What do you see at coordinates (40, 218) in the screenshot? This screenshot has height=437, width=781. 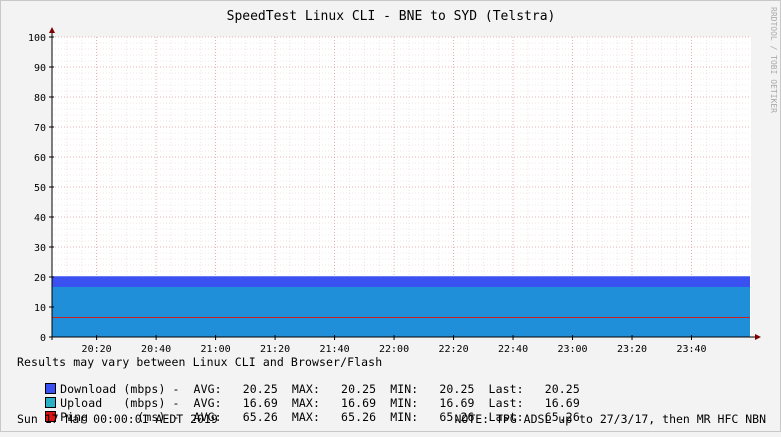 I see `y-tick-label: 40` at bounding box center [40, 218].